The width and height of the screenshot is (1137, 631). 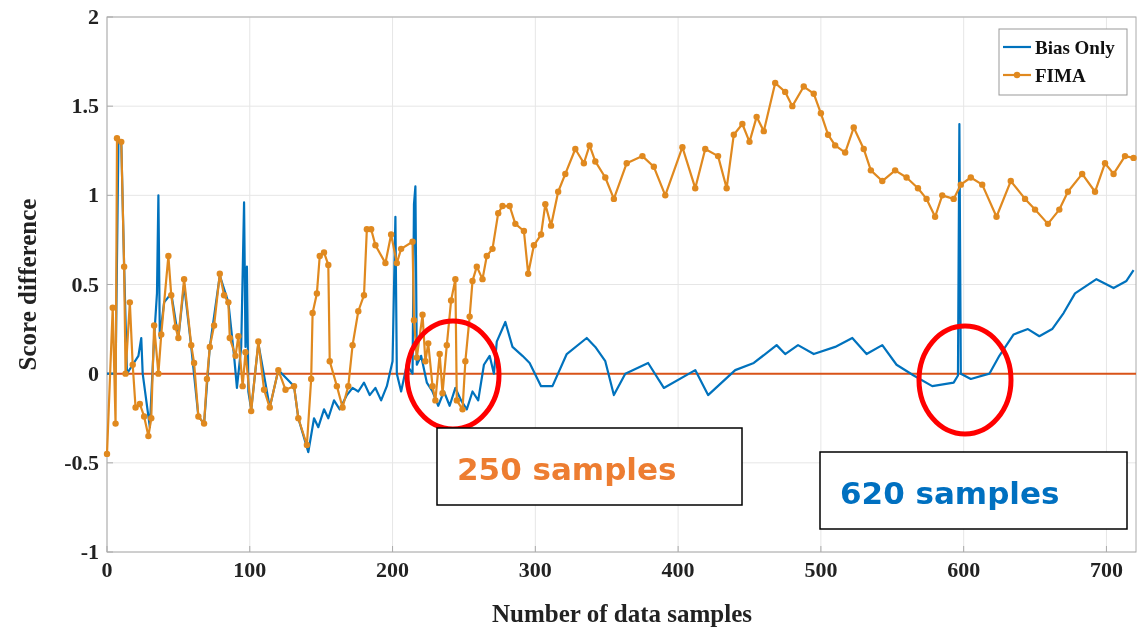 I want to click on y-axis-title: Score difference, so click(x=27, y=284).